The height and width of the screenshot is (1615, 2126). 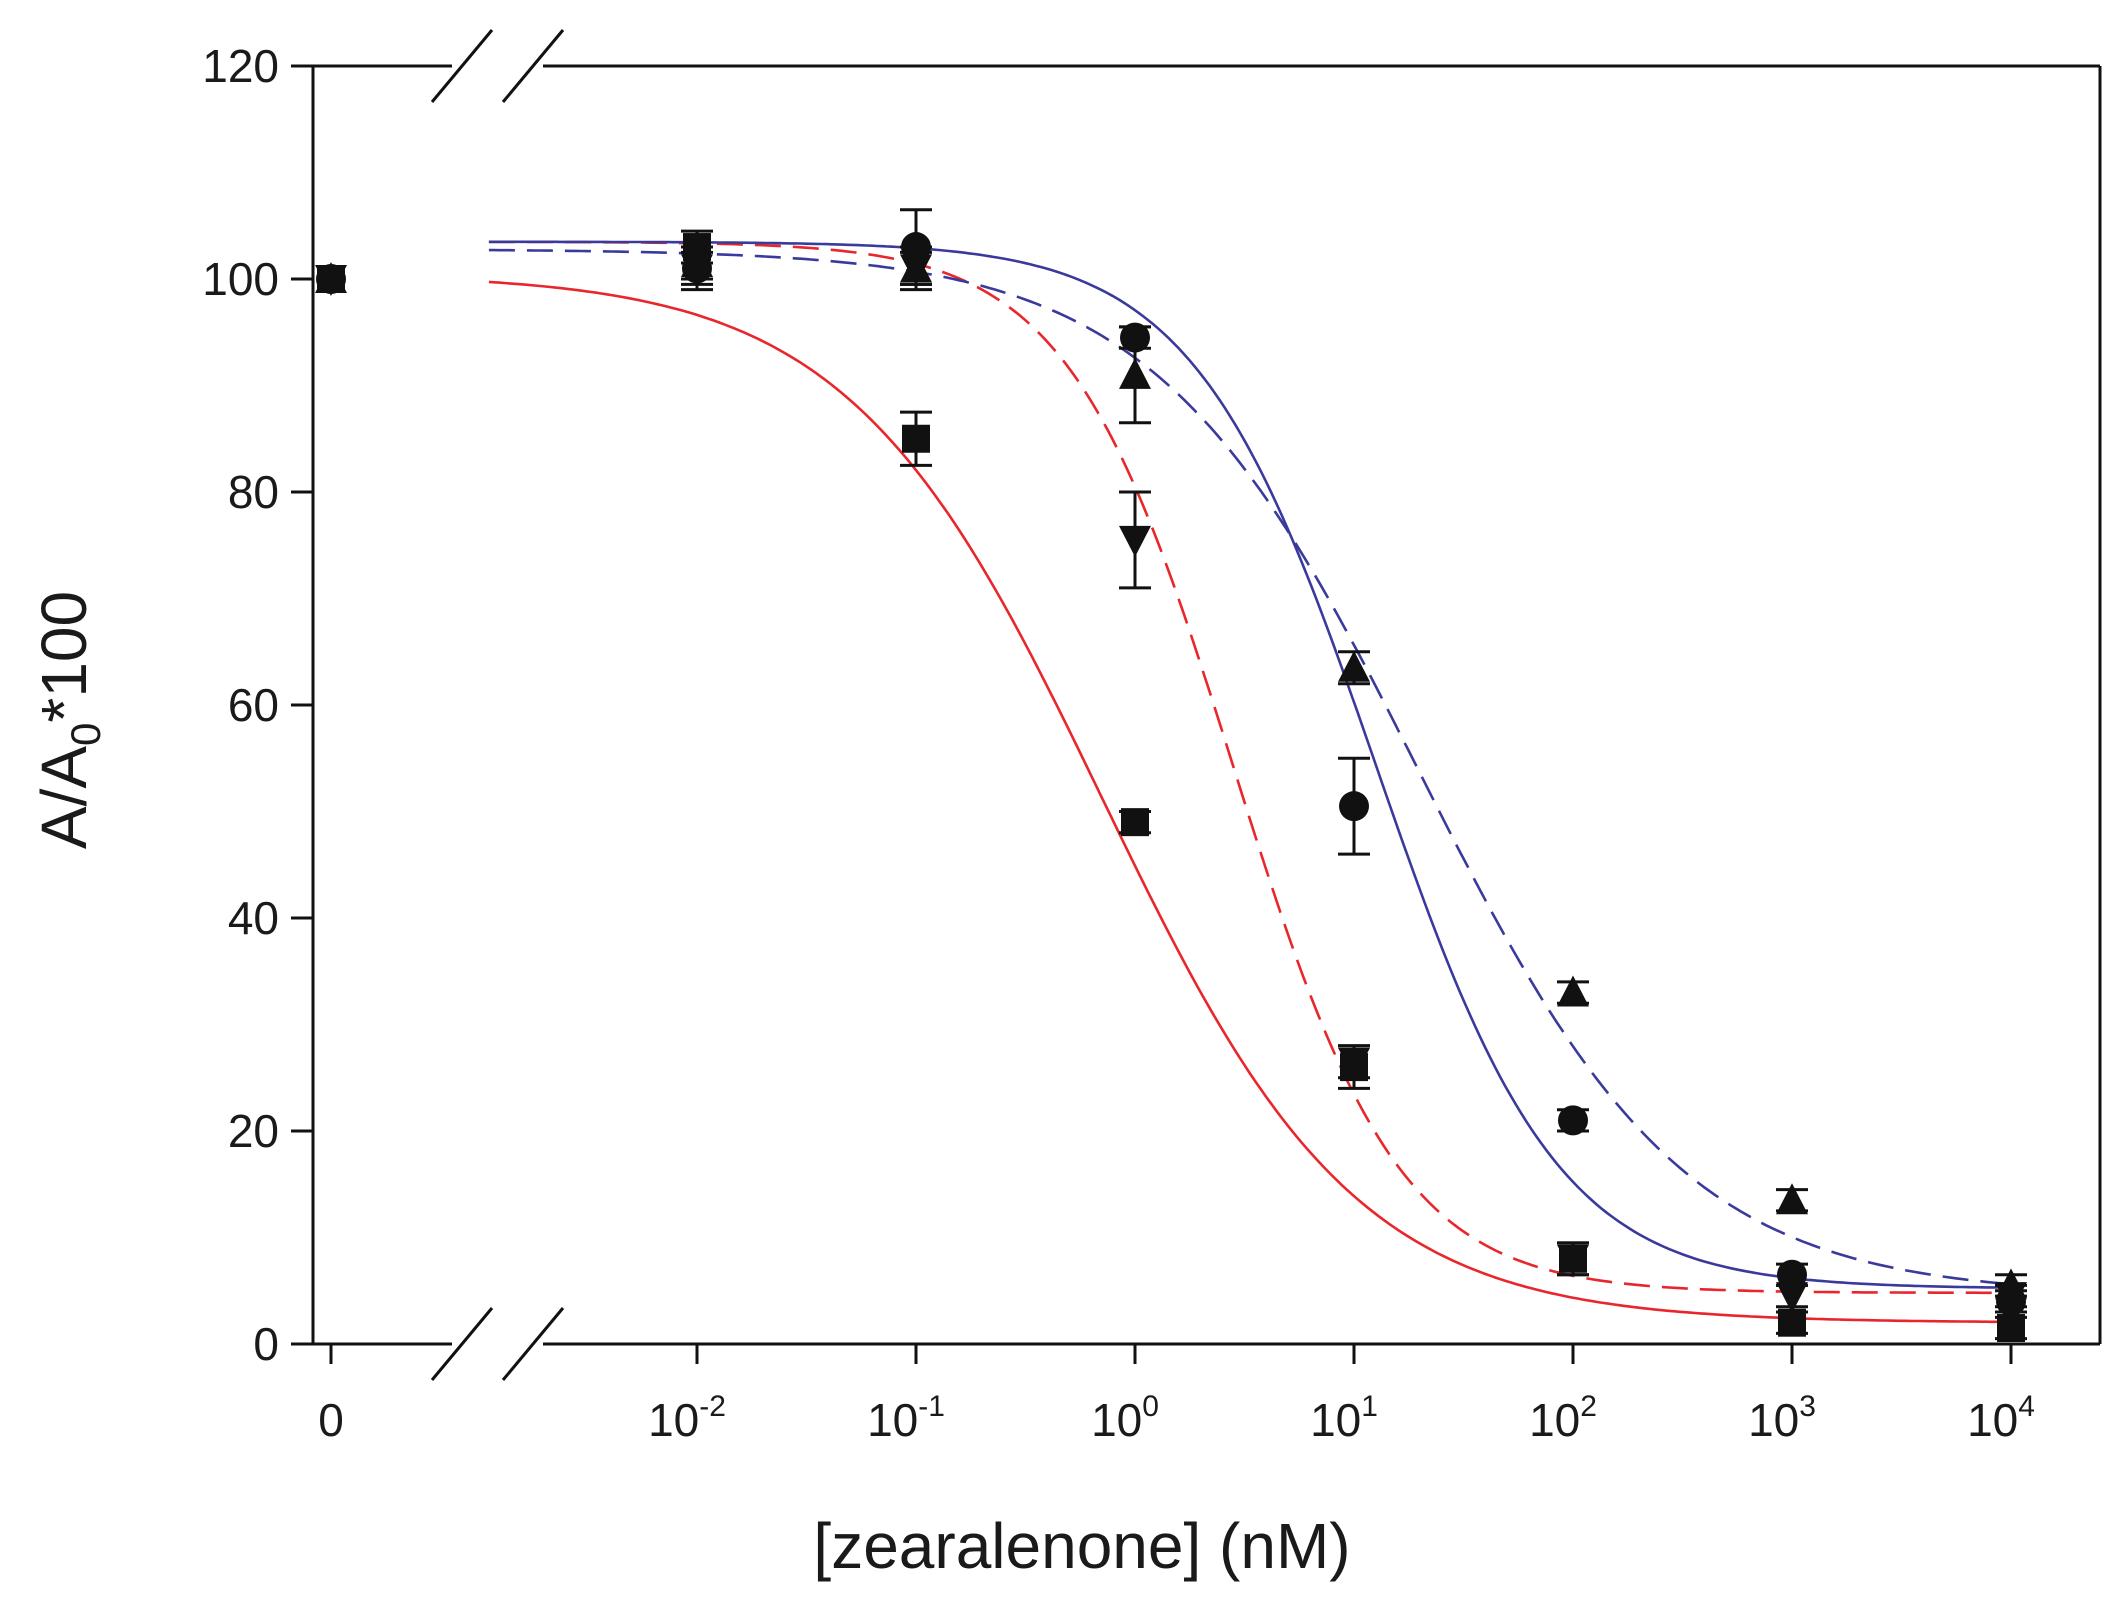 I want to click on y-tick-label: 100, so click(x=240, y=279).